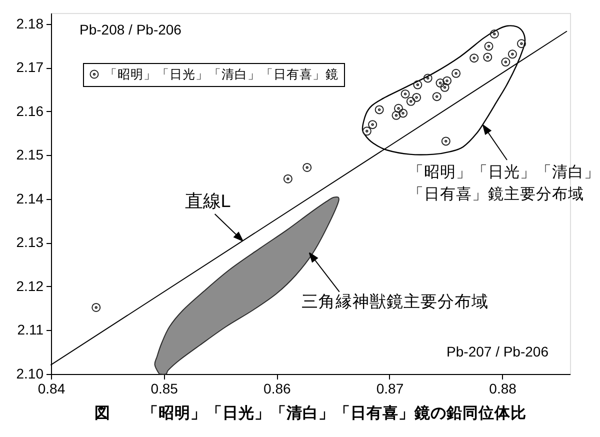 Image resolution: width=600 pixels, height=437 pixels. Describe the element at coordinates (497, 352) in the screenshot. I see `x-axis-title: Pb-207 / Pb-206` at that location.